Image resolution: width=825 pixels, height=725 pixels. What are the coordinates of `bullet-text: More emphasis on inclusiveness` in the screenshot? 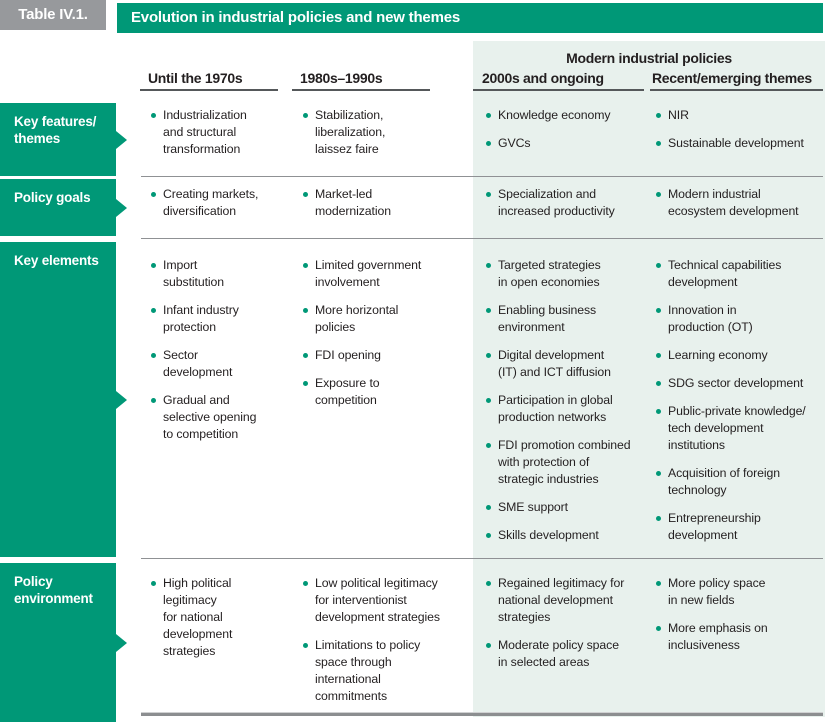 It's located at (718, 636).